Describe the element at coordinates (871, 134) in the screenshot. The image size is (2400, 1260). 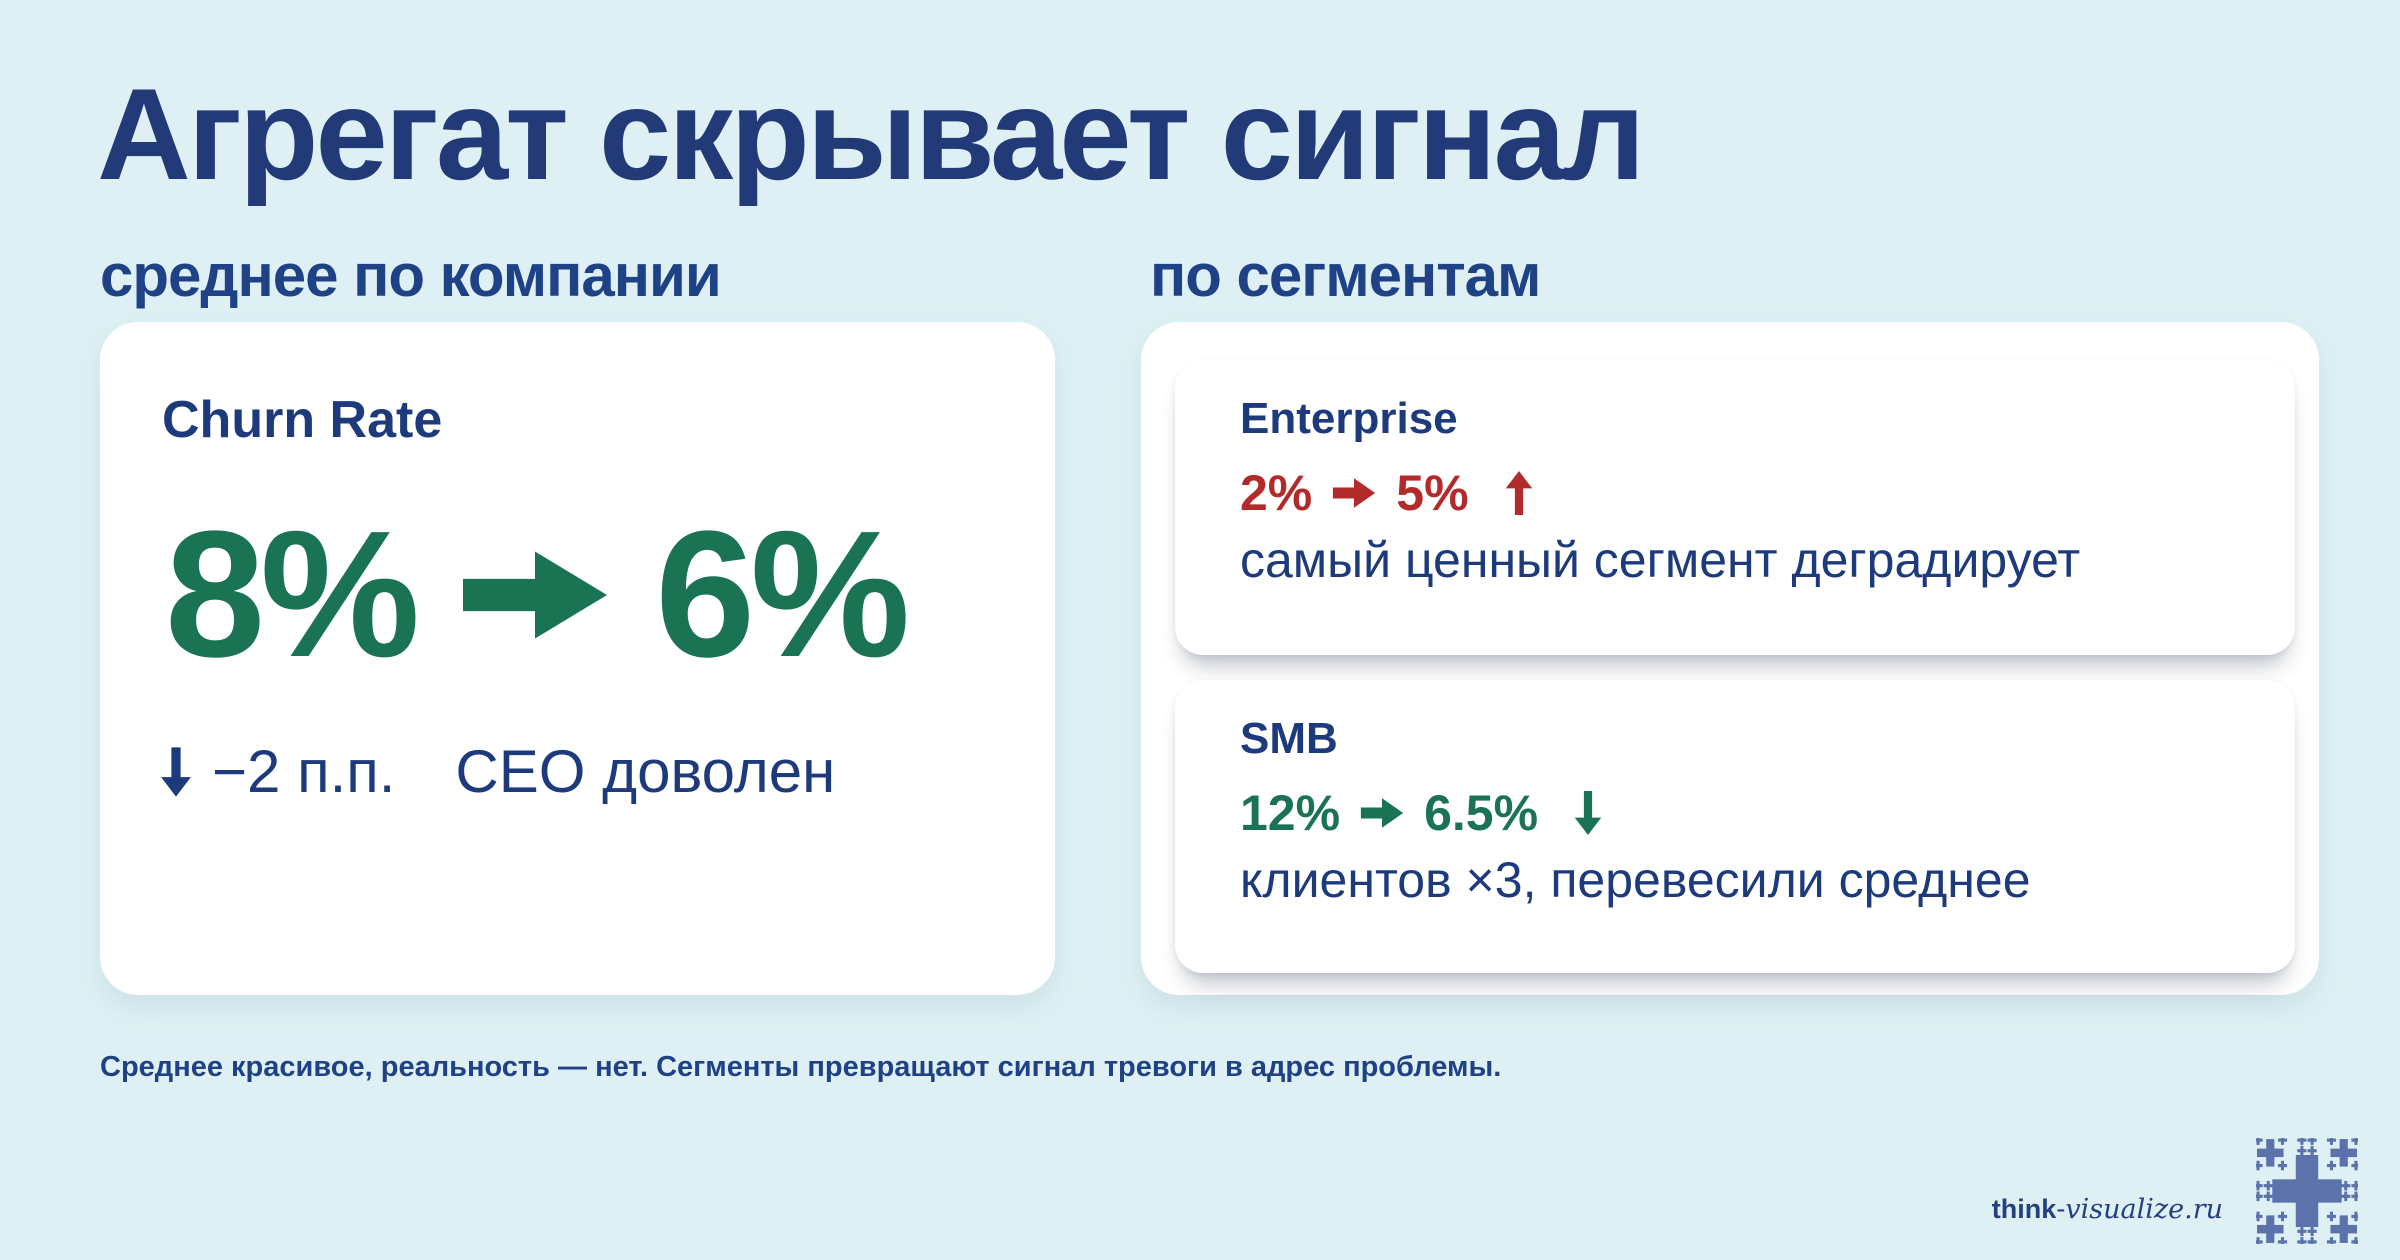
I see `page-title: Агрегат скрывает сигнал` at that location.